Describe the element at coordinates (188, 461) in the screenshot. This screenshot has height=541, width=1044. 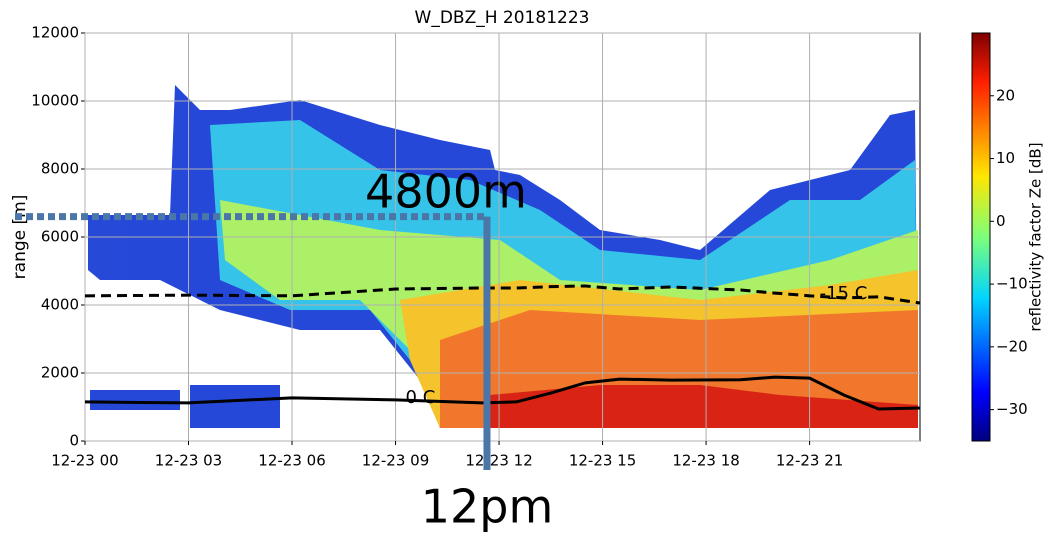
I see `x-tick-label: 12-23 03` at that location.